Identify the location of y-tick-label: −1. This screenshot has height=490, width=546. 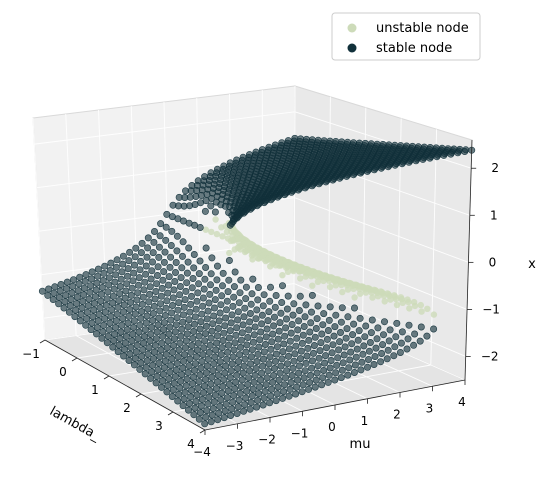
(300, 433).